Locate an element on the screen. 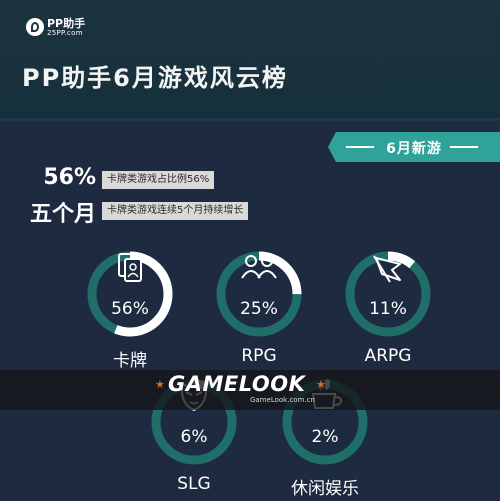 This screenshot has height=501, width=500. page-title: PP助手6月游戏风云榜 is located at coordinates (155, 78).